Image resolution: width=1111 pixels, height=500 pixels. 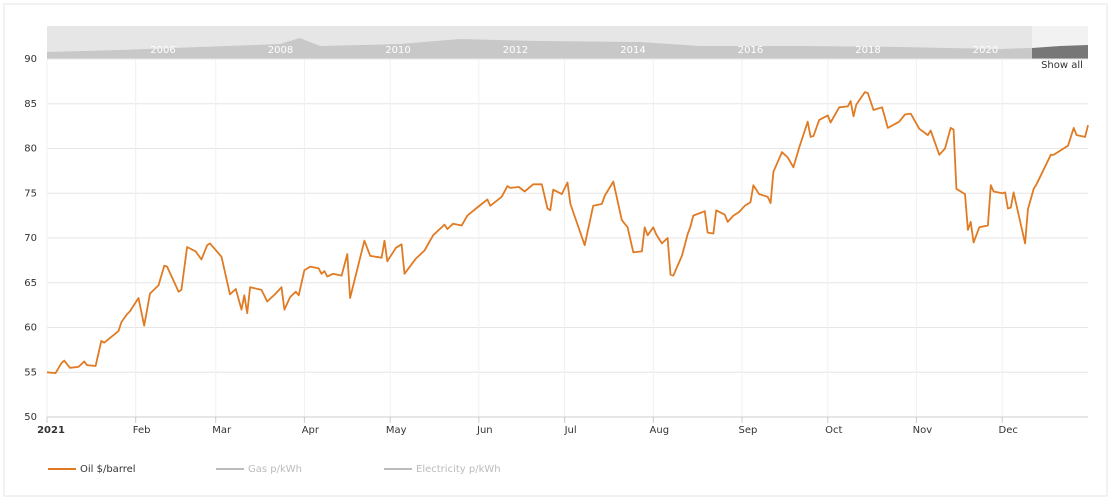 What do you see at coordinates (923, 430) in the screenshot?
I see `x-tick-label: Nov` at bounding box center [923, 430].